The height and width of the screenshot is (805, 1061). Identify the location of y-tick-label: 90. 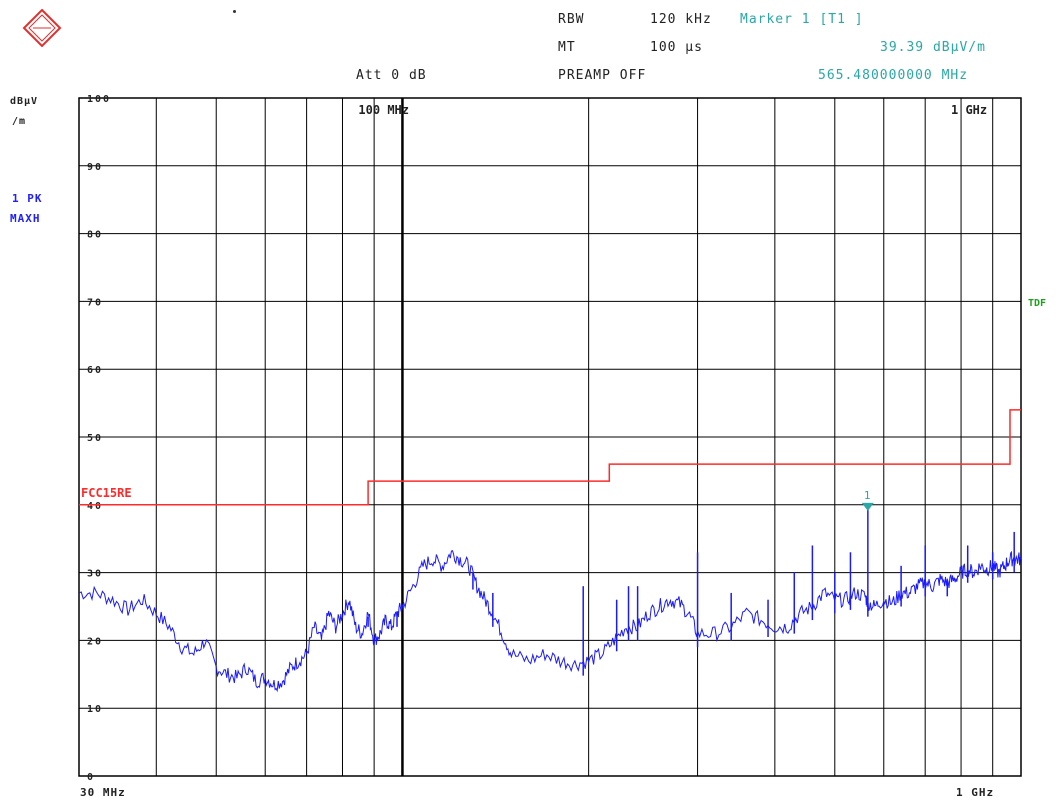
(95, 167).